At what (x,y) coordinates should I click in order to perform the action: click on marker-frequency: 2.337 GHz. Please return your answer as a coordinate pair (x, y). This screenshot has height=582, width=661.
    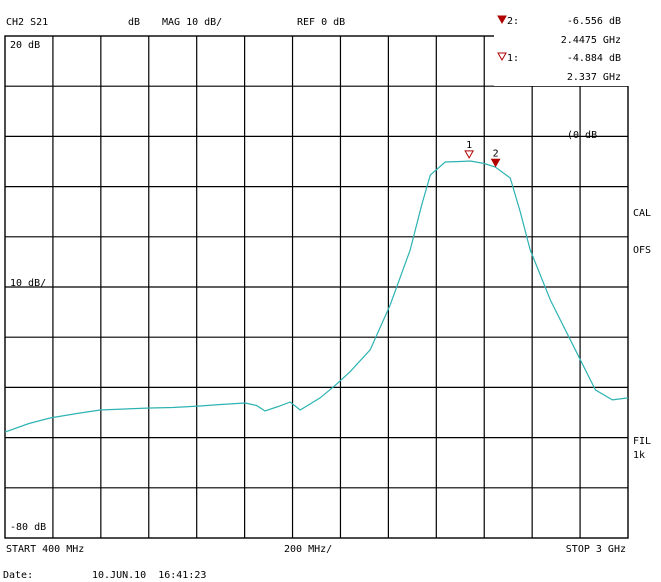
    Looking at the image, I should click on (594, 77).